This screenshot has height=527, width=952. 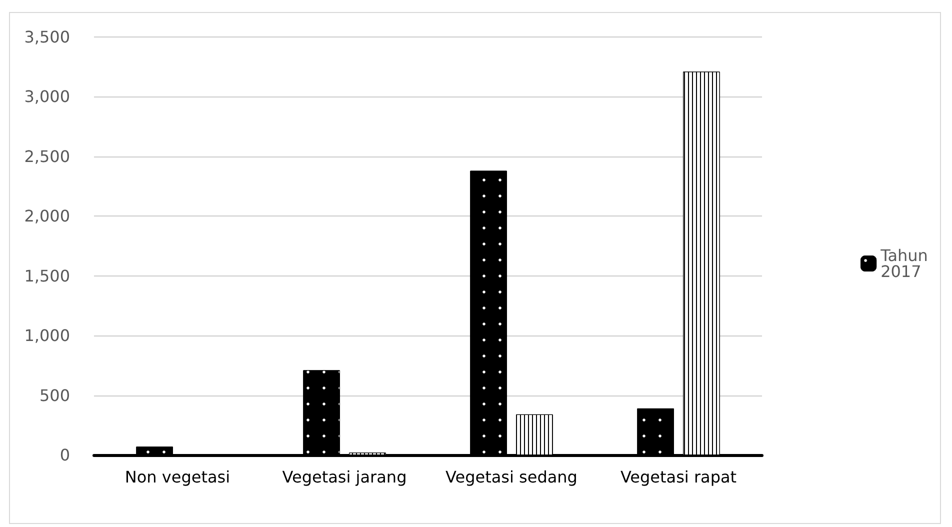 What do you see at coordinates (47, 276) in the screenshot?
I see `y-tick-label: 1,500` at bounding box center [47, 276].